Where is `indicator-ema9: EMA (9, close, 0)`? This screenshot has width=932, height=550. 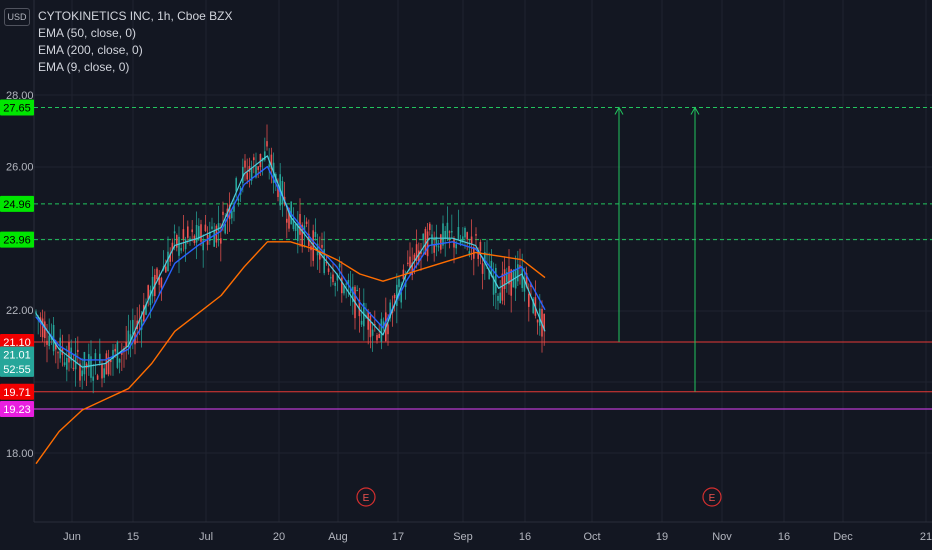 indicator-ema9: EMA (9, close, 0) is located at coordinates (84, 67).